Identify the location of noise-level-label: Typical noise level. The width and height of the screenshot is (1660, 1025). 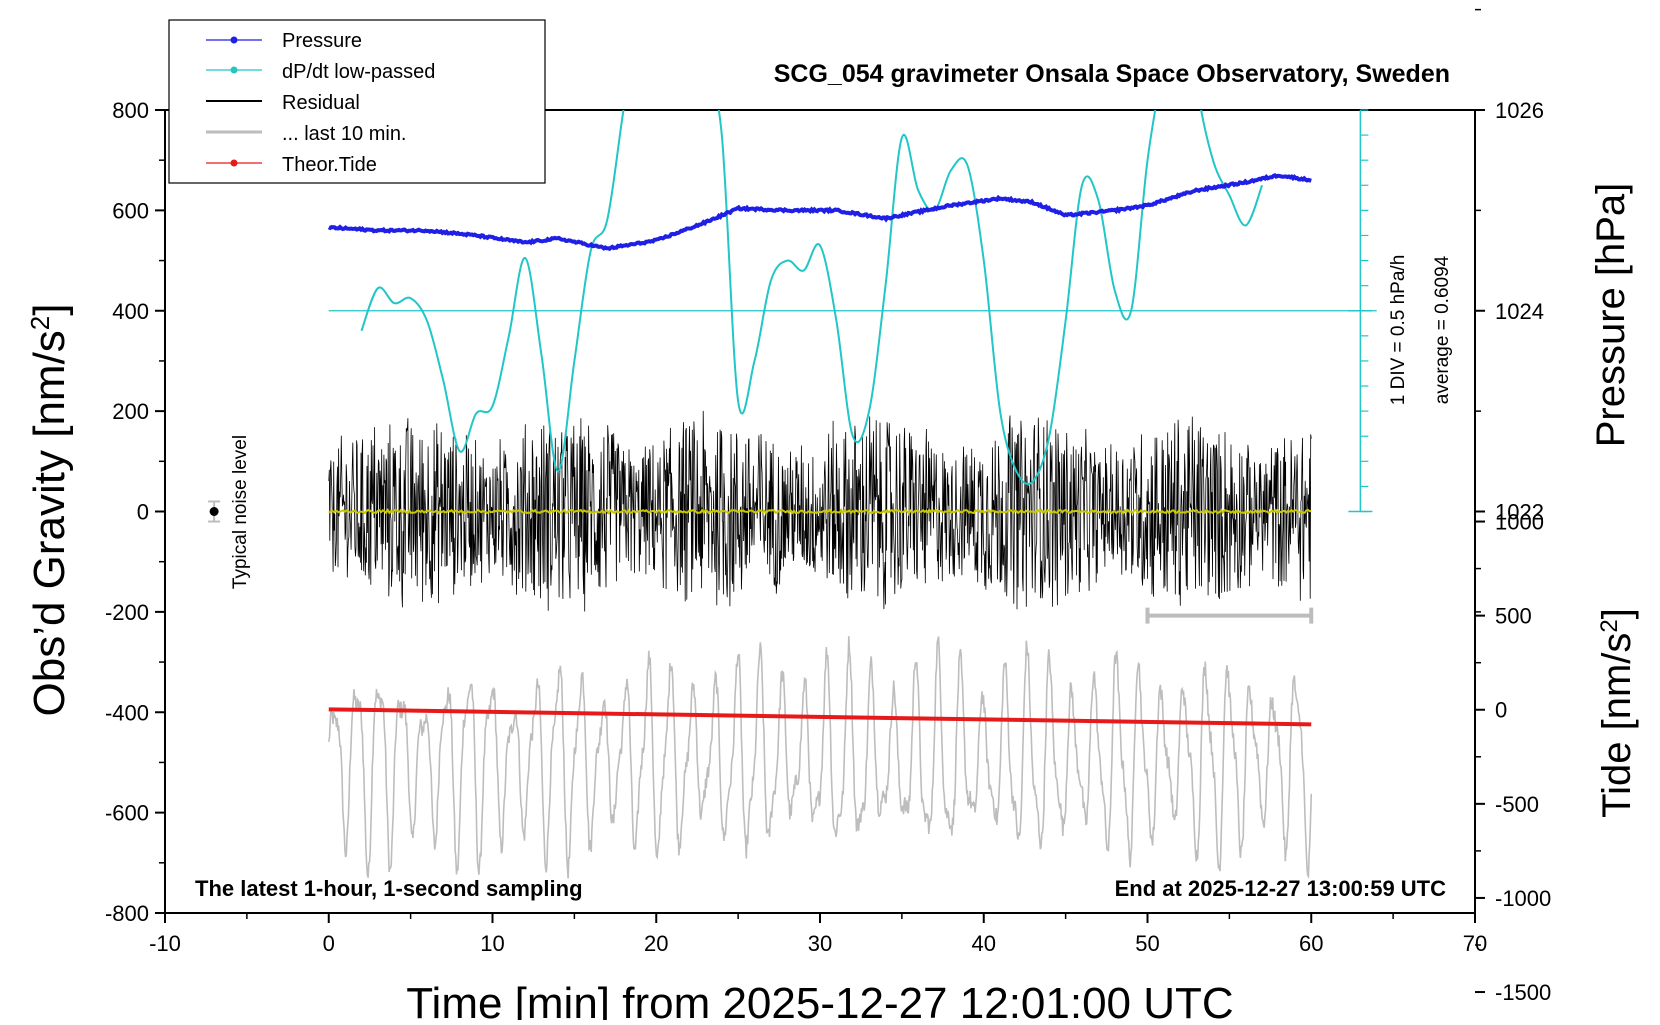
(240, 512).